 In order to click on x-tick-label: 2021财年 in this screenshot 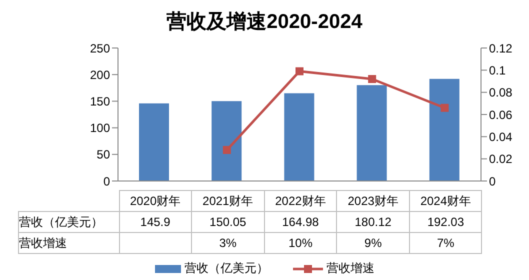, I will do `click(228, 201)`.